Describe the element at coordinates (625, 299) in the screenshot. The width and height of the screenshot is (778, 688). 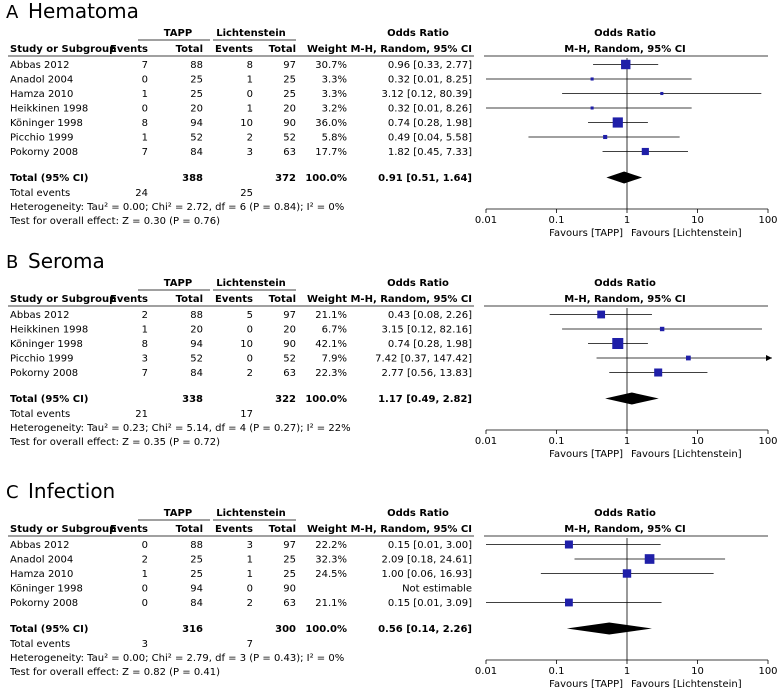
I see `header-plot-method: M-H, Random, 95% CI` at that location.